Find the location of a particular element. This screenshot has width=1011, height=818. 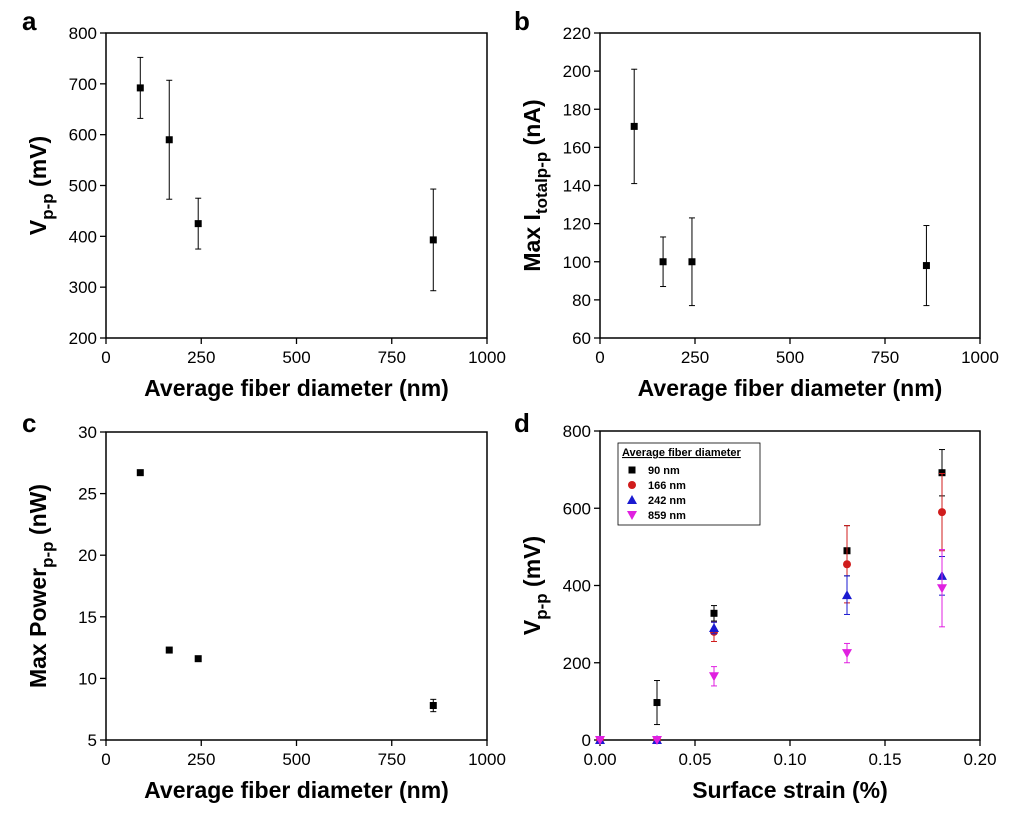

x-tick-label: 0.05 is located at coordinates (694, 759).